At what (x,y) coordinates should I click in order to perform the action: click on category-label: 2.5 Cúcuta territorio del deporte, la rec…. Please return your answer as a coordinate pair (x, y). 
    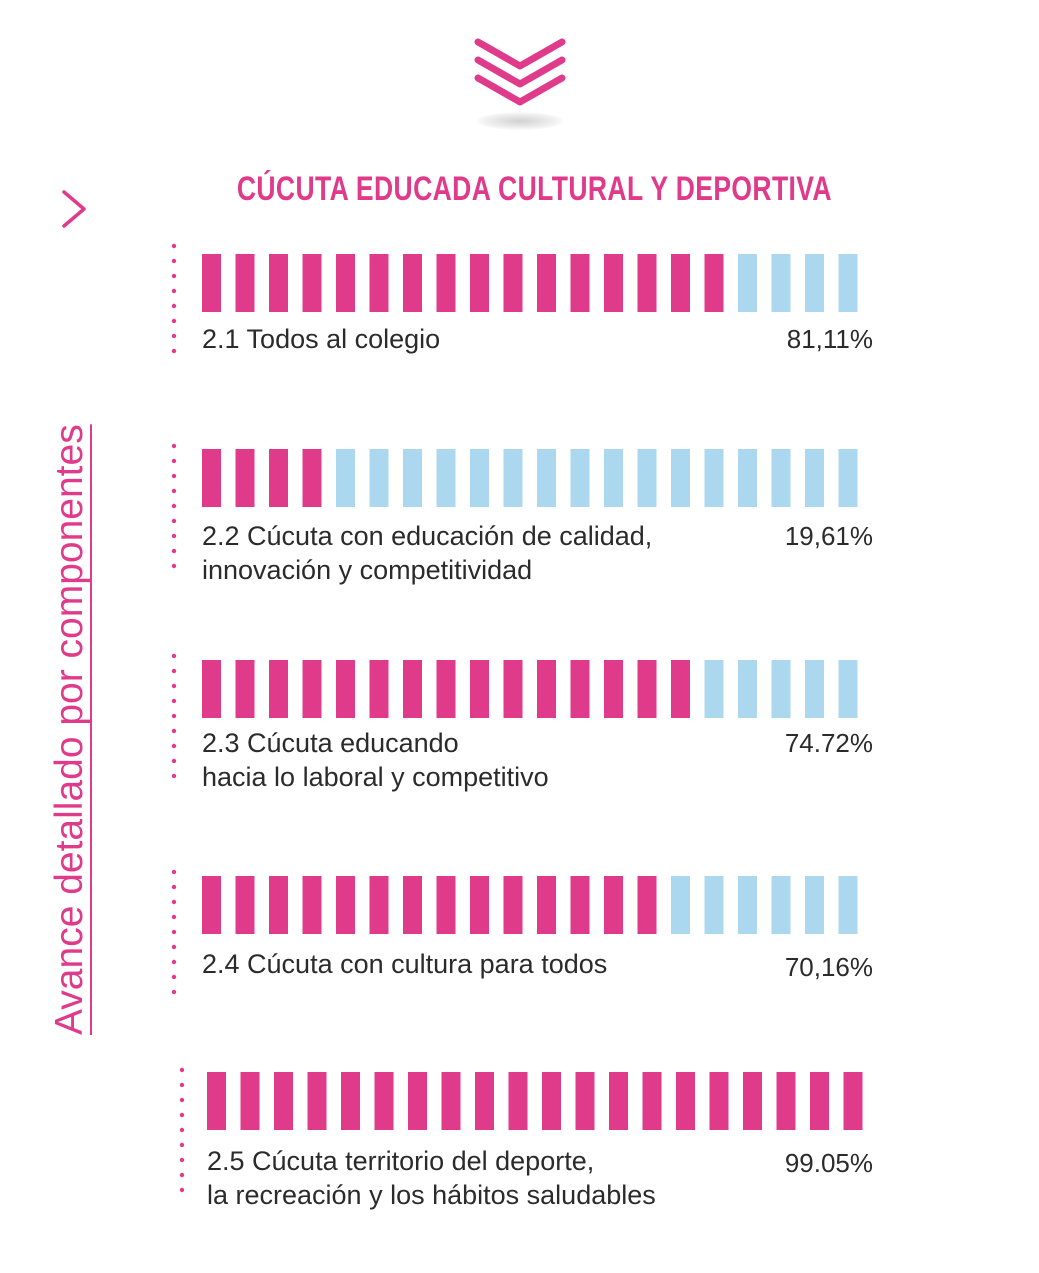
    Looking at the image, I should click on (431, 1178).